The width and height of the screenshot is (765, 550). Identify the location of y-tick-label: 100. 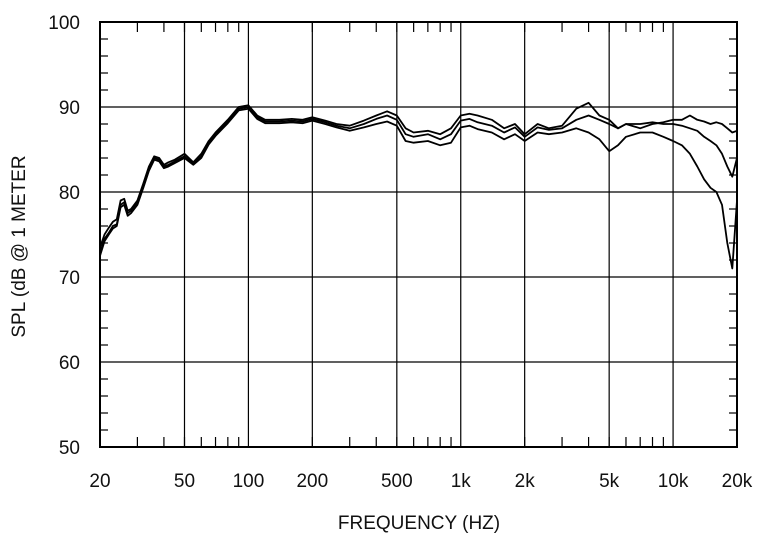
(64, 23).